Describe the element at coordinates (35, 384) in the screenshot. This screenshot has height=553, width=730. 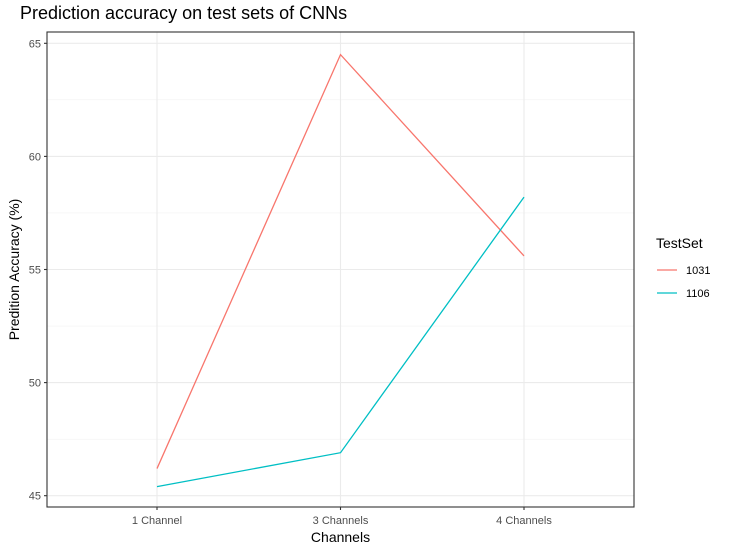
I see `y-tick-label: 50` at that location.